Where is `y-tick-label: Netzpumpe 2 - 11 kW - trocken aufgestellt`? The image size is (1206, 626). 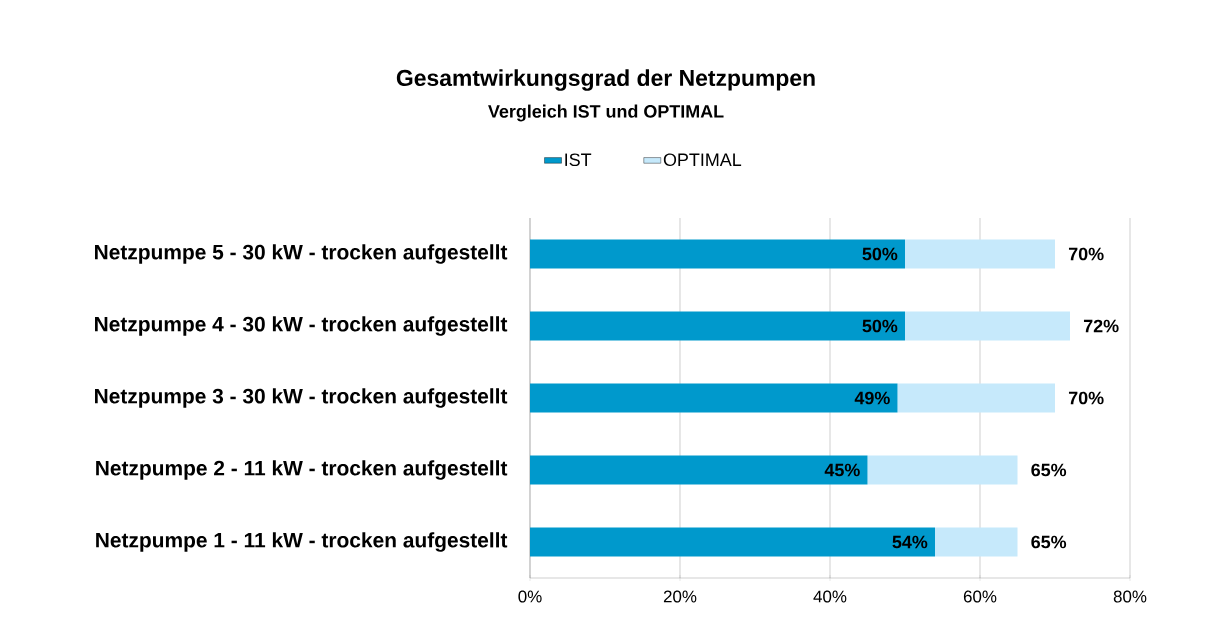 y-tick-label: Netzpumpe 2 - 11 kW - trocken aufgestellt is located at coordinates (302, 470).